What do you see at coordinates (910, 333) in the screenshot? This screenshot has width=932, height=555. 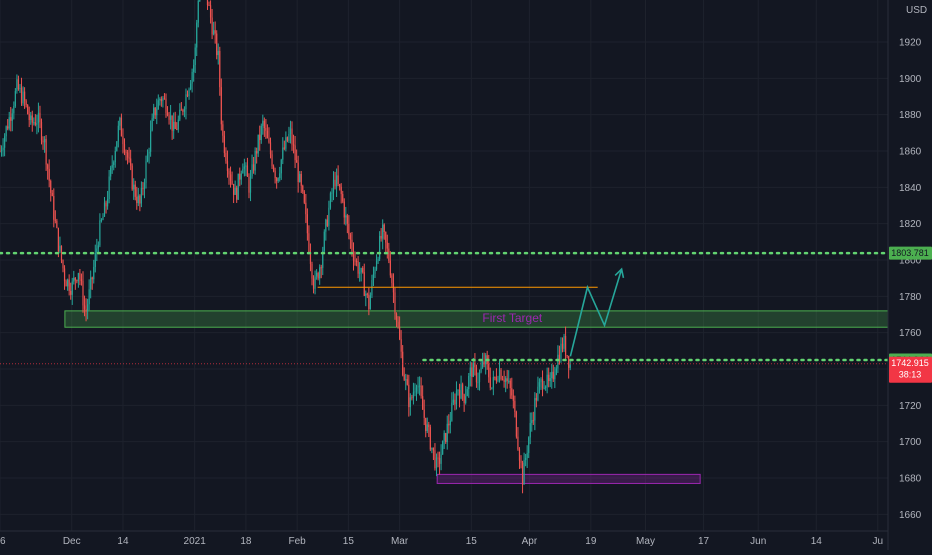 I see `y-tick-label: 1760` at bounding box center [910, 333].